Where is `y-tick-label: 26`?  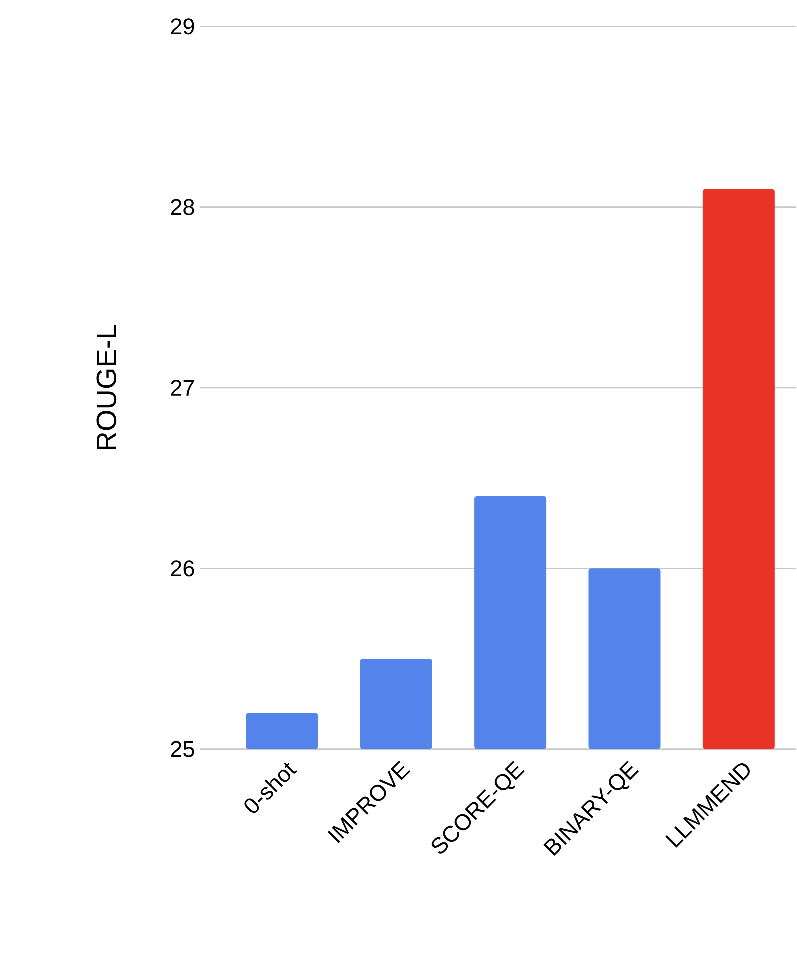
y-tick-label: 26 is located at coordinates (182, 568).